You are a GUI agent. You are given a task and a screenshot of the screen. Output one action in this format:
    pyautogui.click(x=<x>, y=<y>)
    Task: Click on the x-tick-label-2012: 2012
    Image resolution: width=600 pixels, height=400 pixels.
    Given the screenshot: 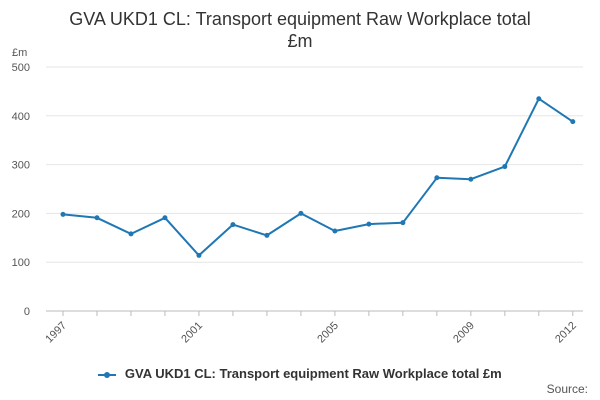 What is the action you would take?
    pyautogui.click(x=566, y=333)
    